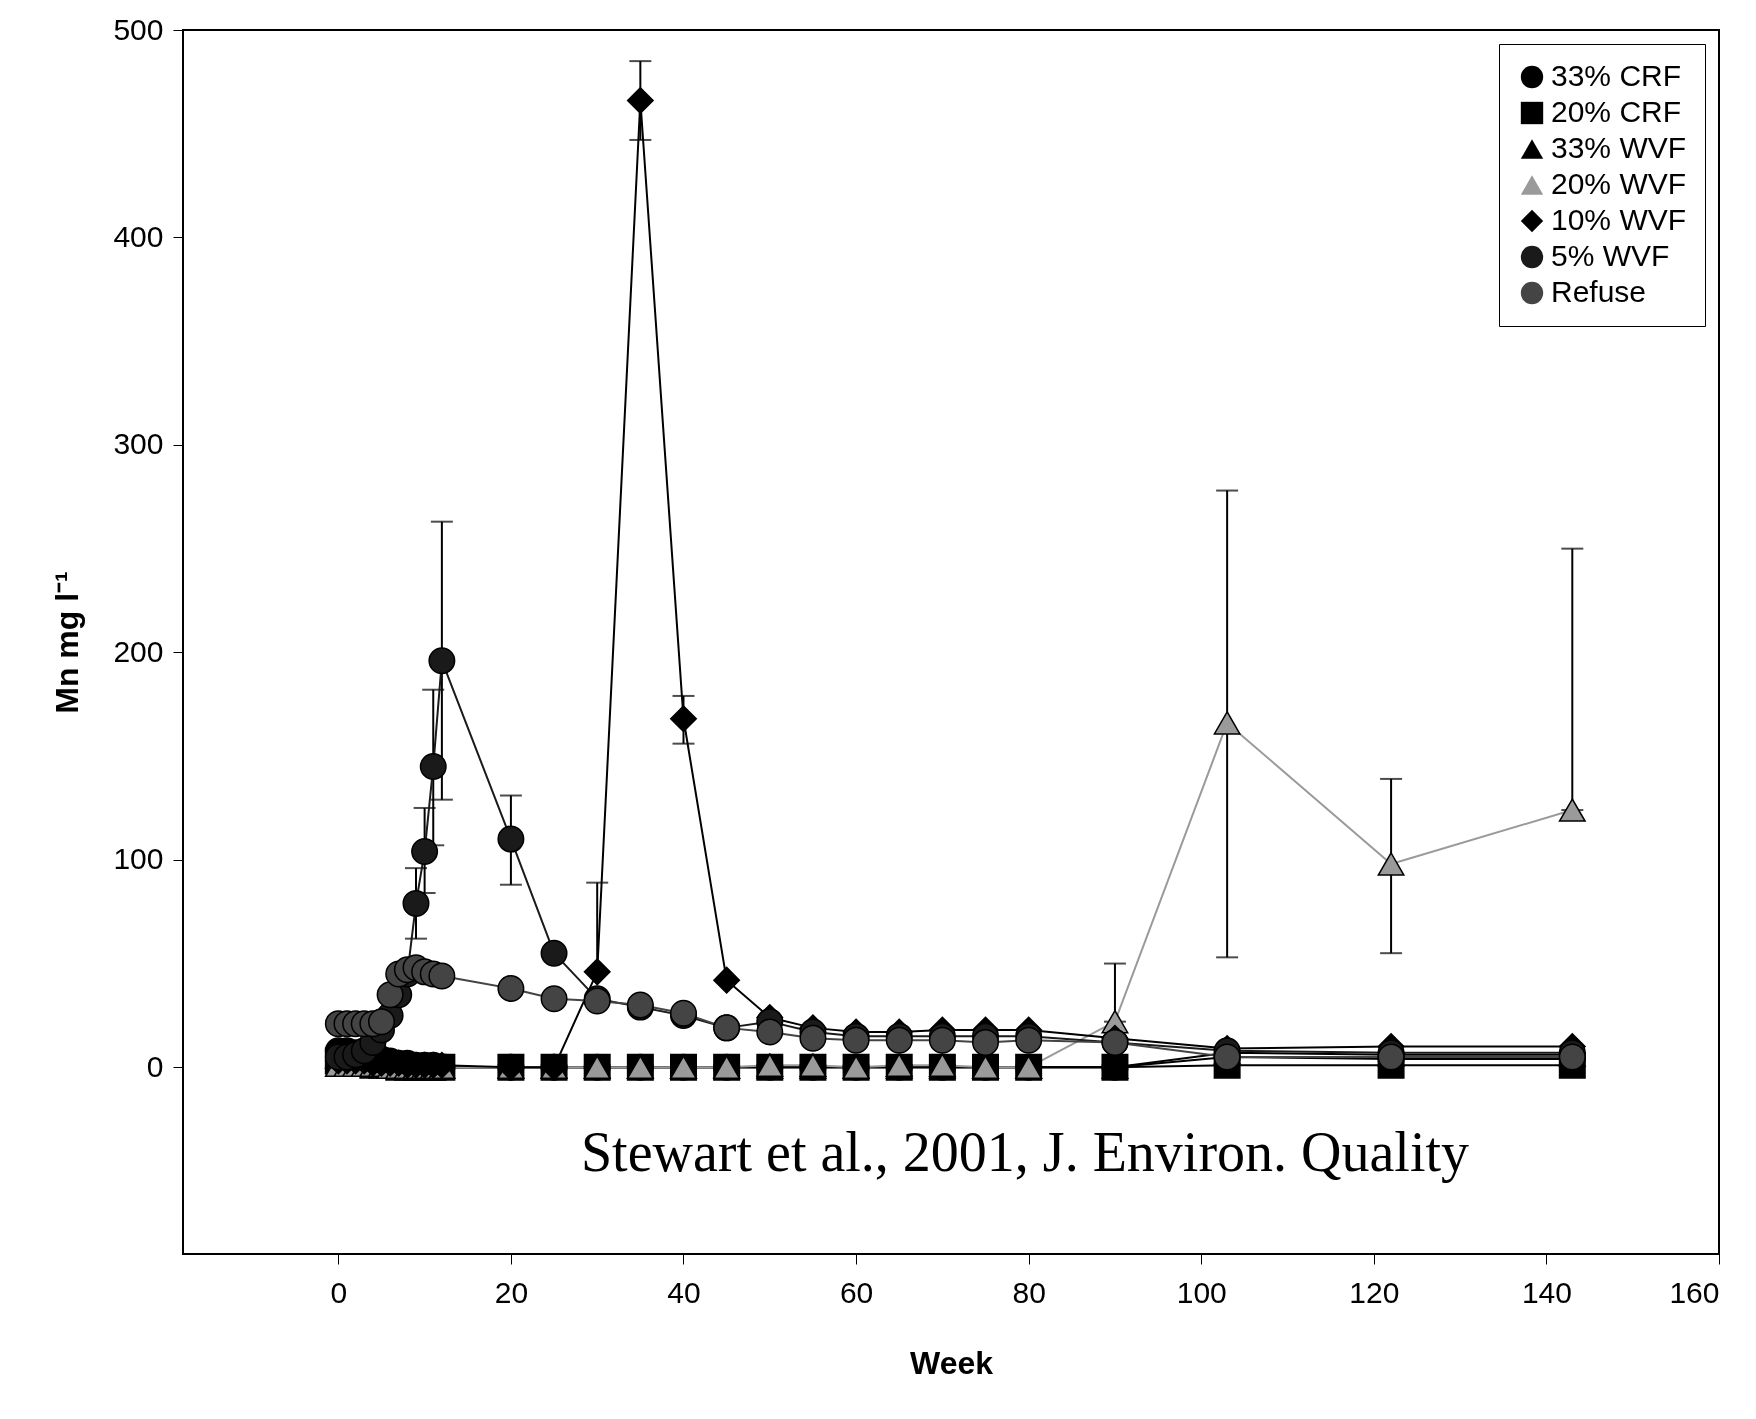 This screenshot has width=1756, height=1419. I want to click on x-tick-label: 60, so click(856, 1292).